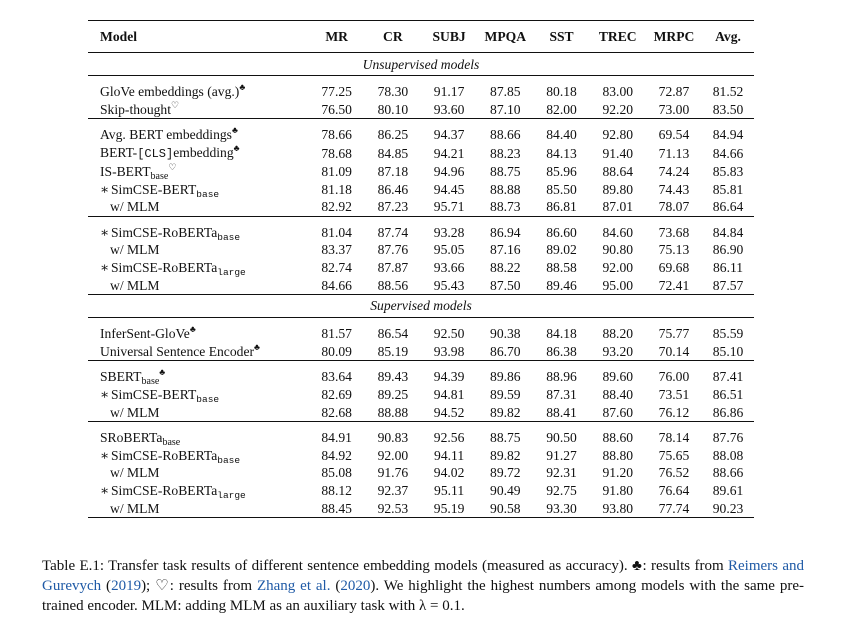 The image size is (847, 636). I want to click on value-cr: 86.46, so click(393, 189).